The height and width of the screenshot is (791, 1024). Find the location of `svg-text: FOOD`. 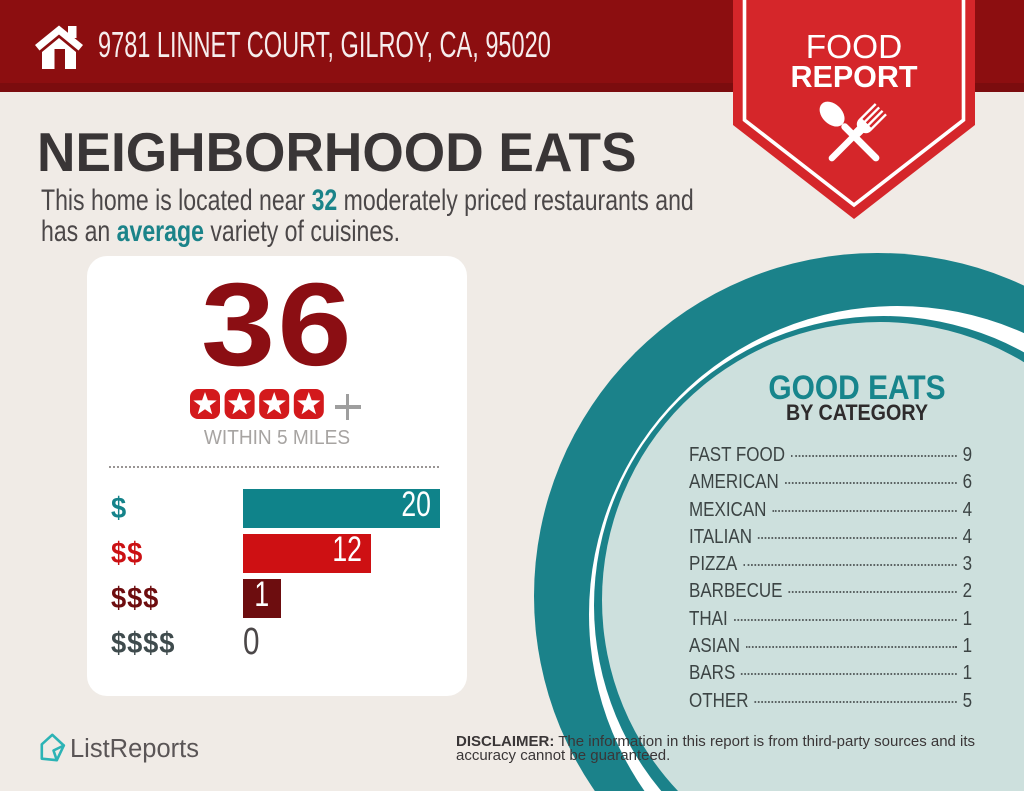

svg-text: FOOD is located at coordinates (854, 47).